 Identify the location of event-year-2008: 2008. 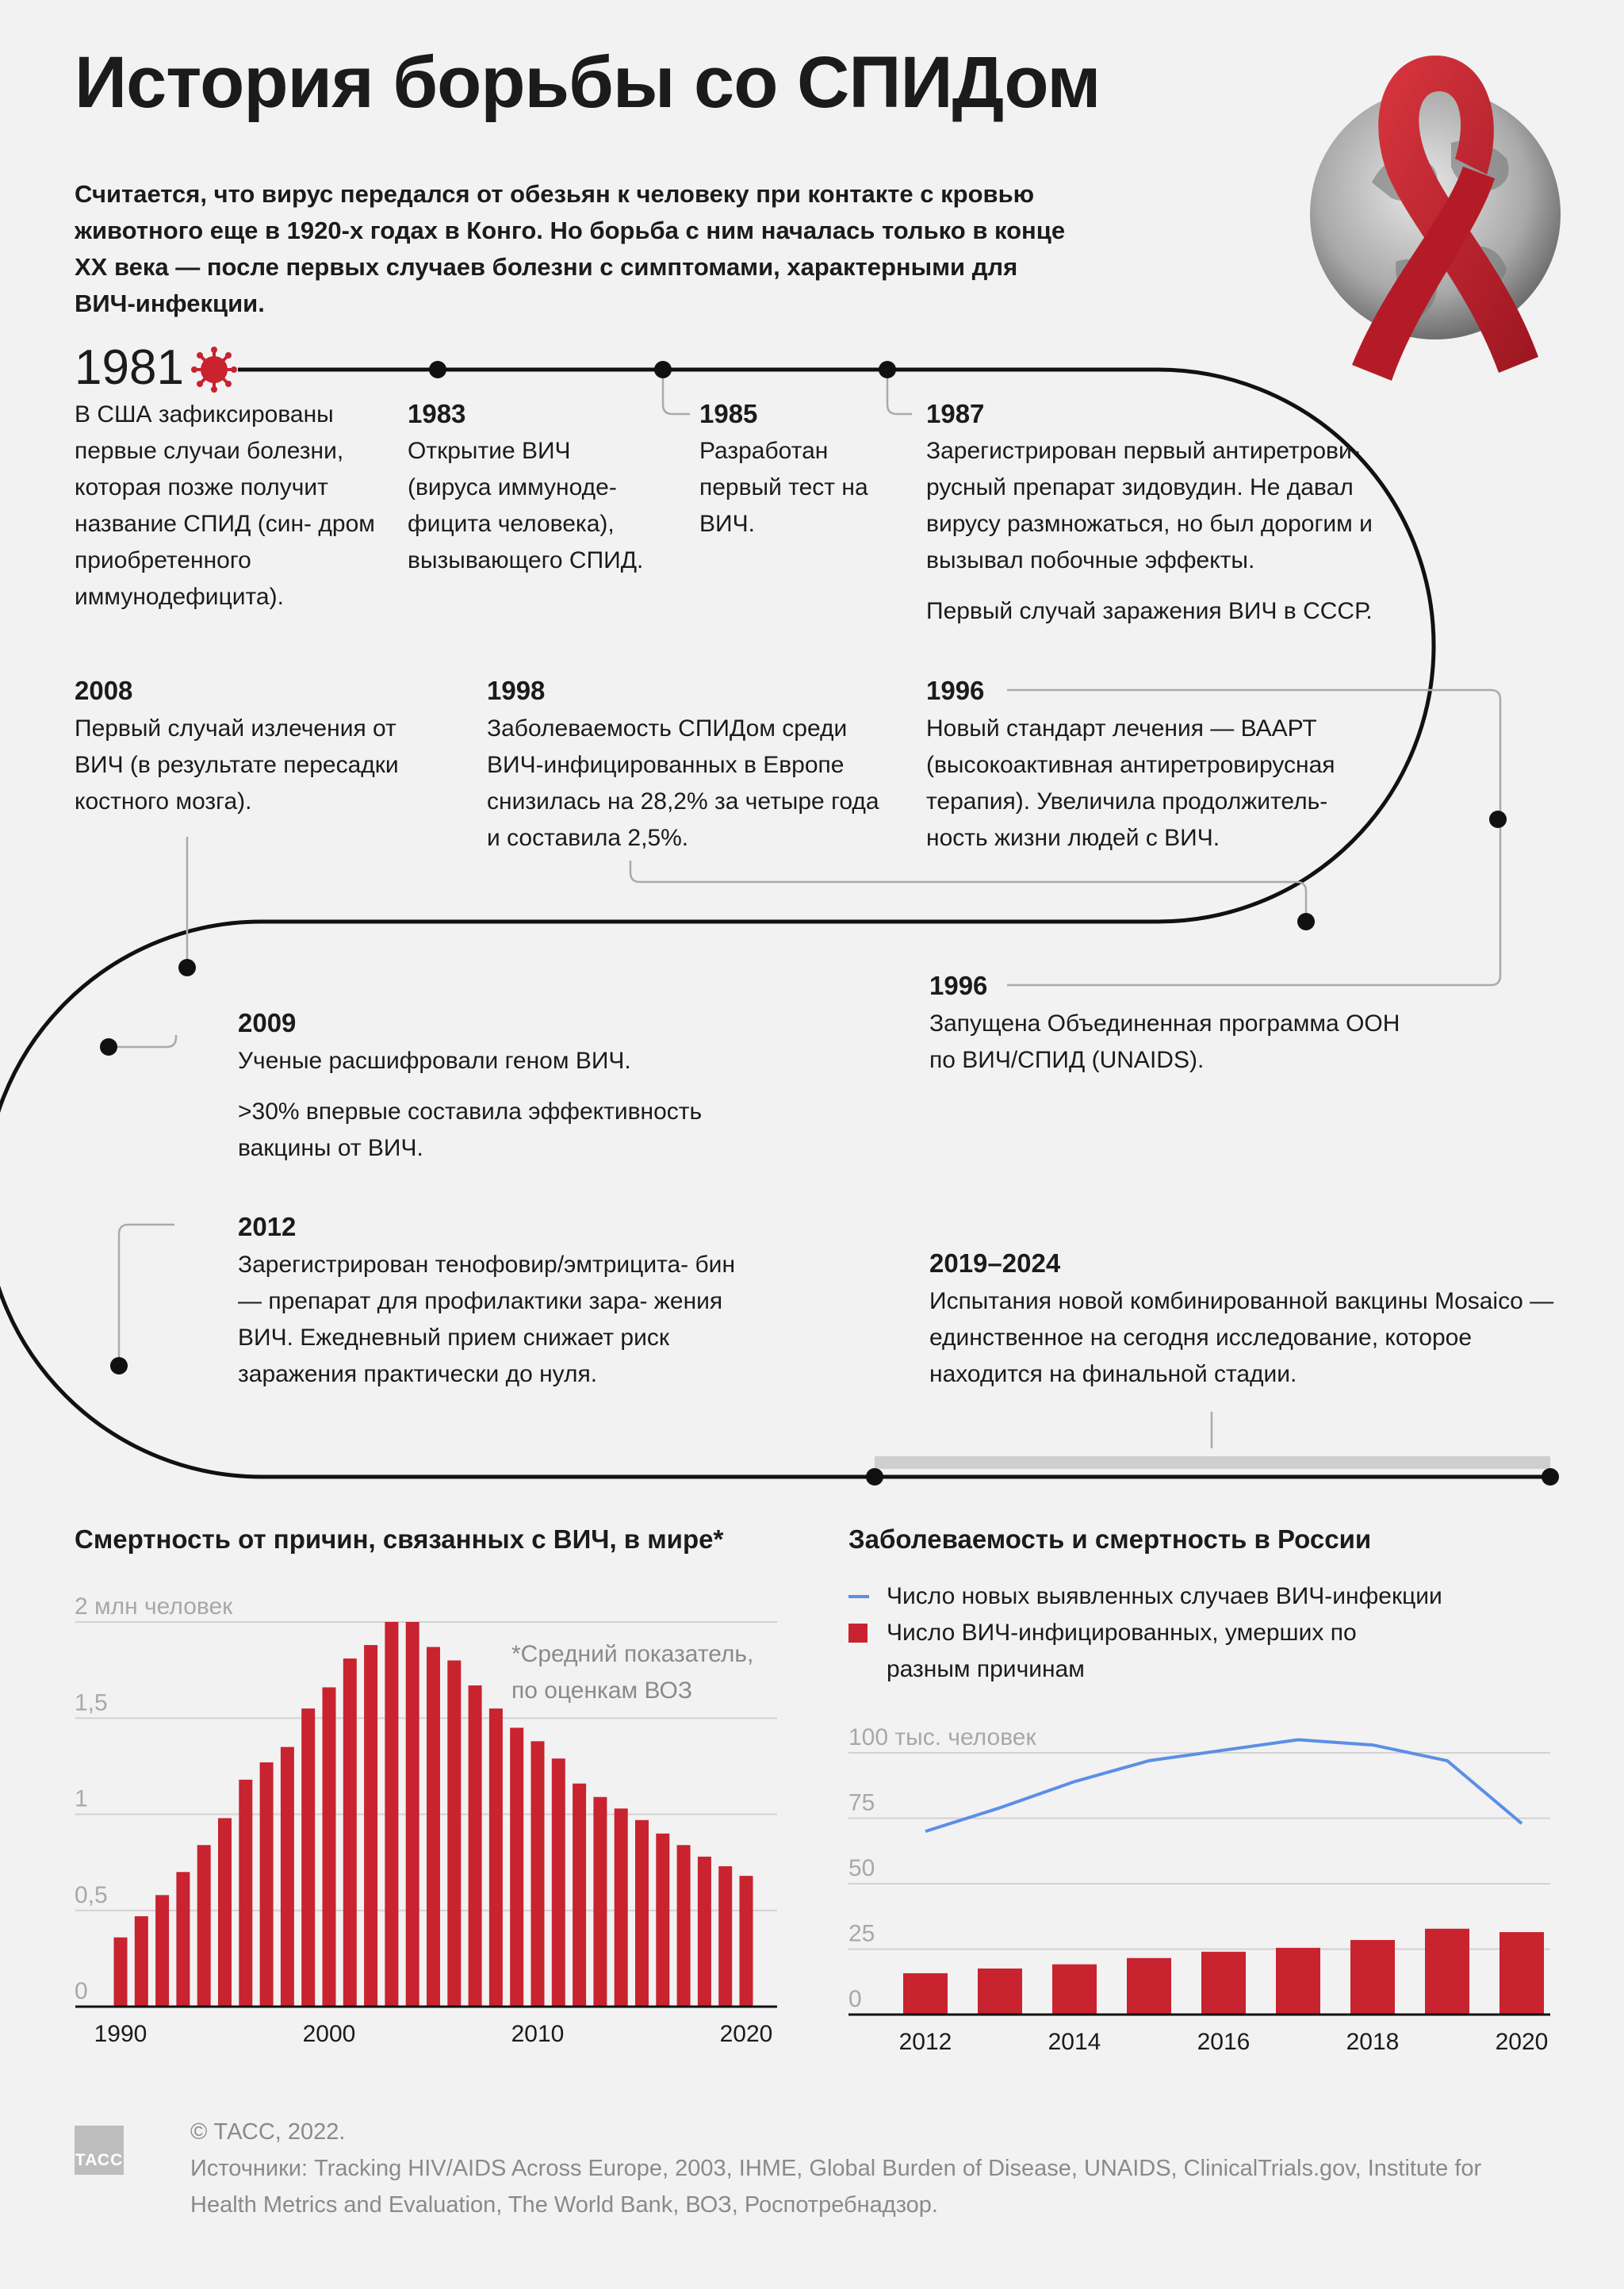
(104, 690).